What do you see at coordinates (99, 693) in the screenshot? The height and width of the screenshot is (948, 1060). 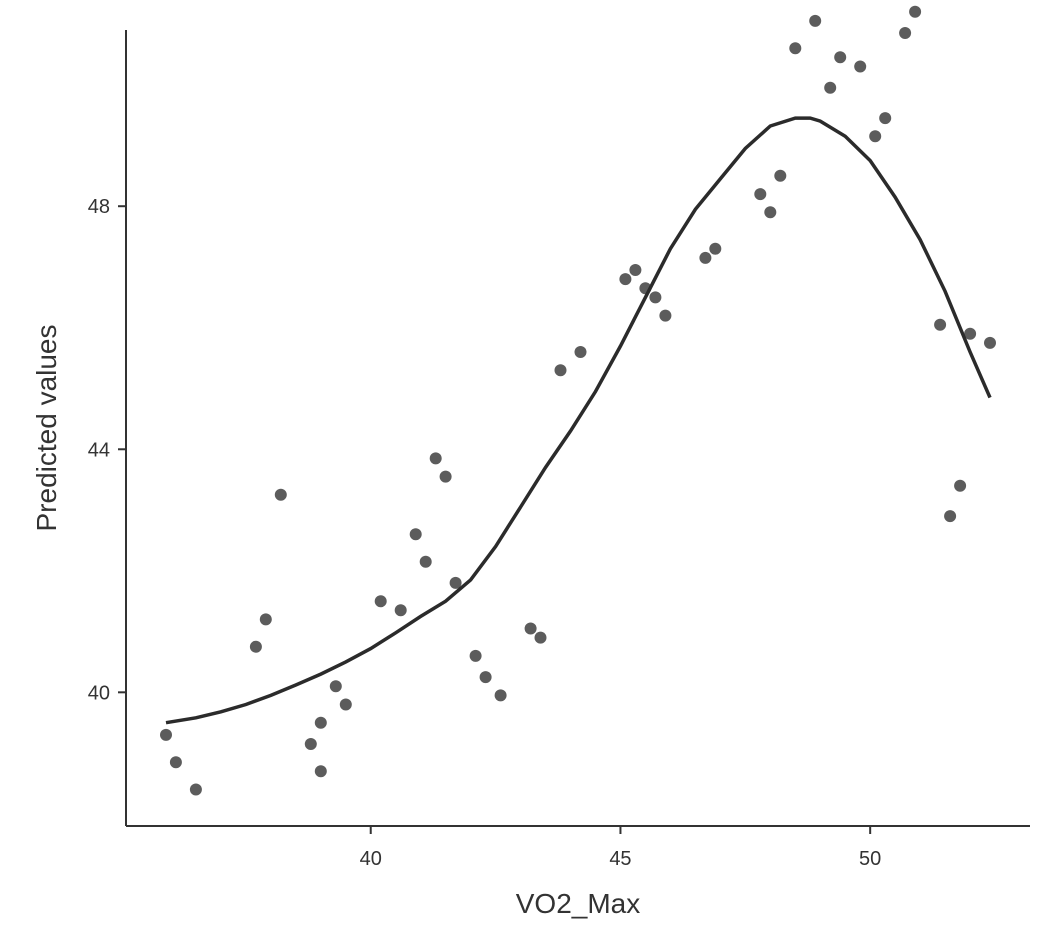 I see `y-tick-label: 40` at bounding box center [99, 693].